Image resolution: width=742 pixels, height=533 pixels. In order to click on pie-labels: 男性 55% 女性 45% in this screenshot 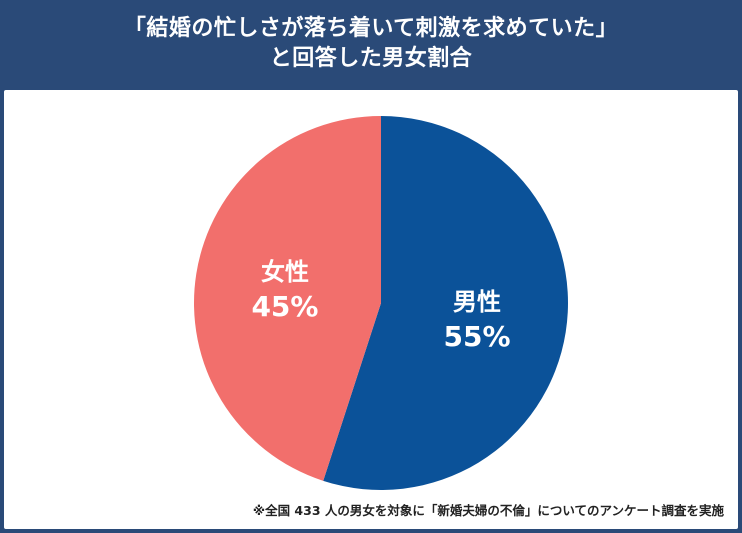, I will do `click(380, 305)`.